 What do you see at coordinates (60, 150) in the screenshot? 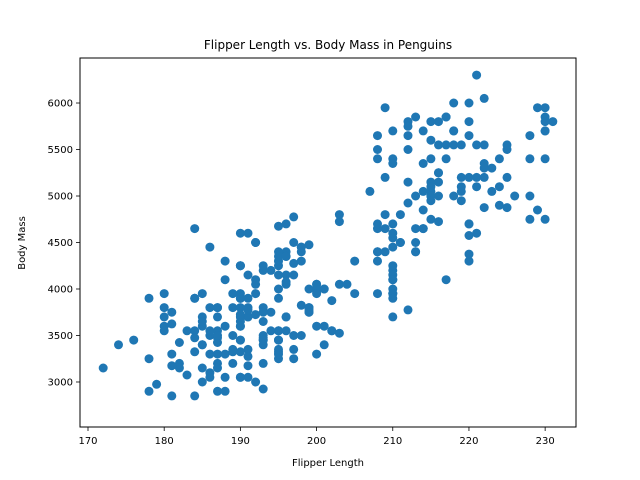
I see `y-tick-label: 5500` at bounding box center [60, 150].